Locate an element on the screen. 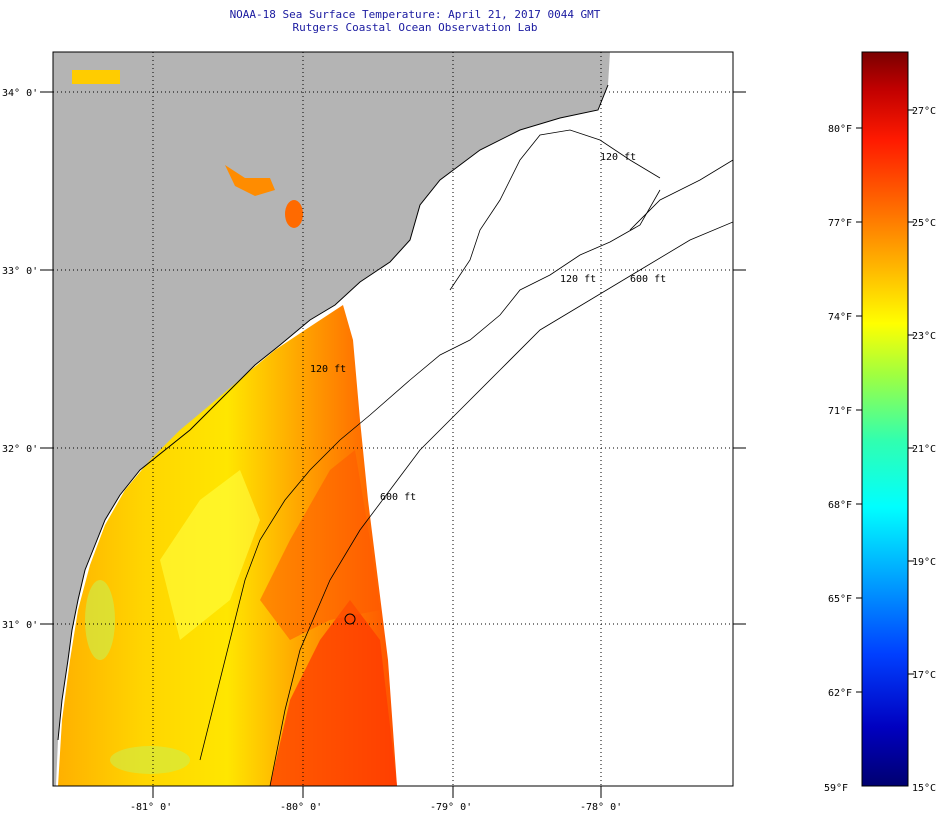  chart-subtitle: Rutgers Coastal Ocean Observation Lab is located at coordinates (415, 27).